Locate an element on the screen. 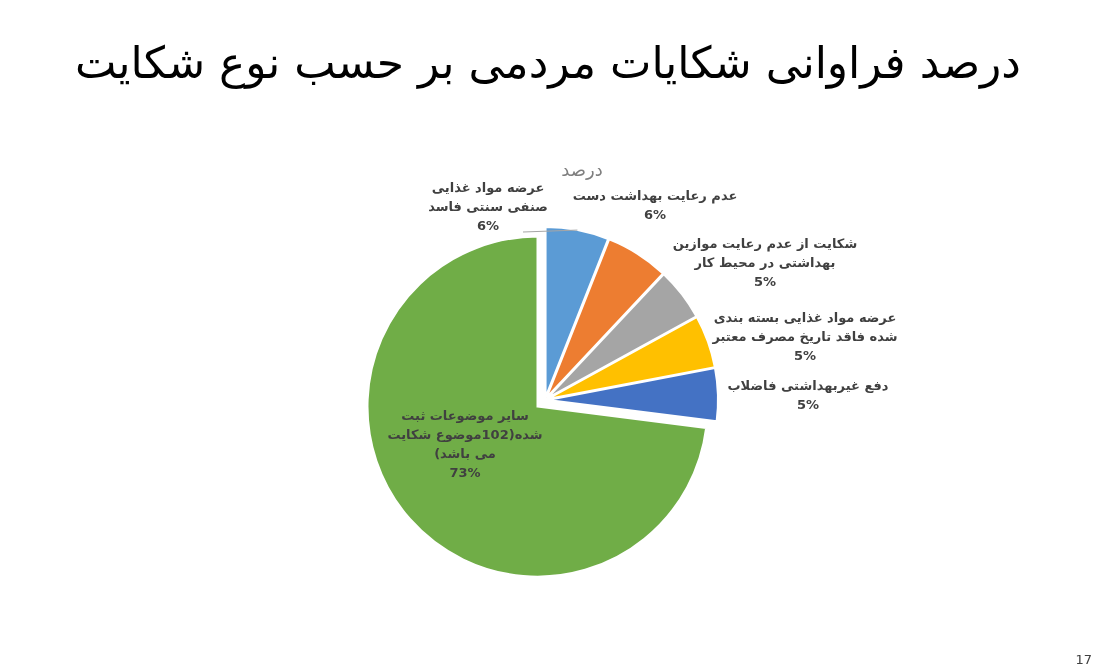 The height and width of the screenshot is (671, 1096). subtitle: درصد is located at coordinates (582, 169).